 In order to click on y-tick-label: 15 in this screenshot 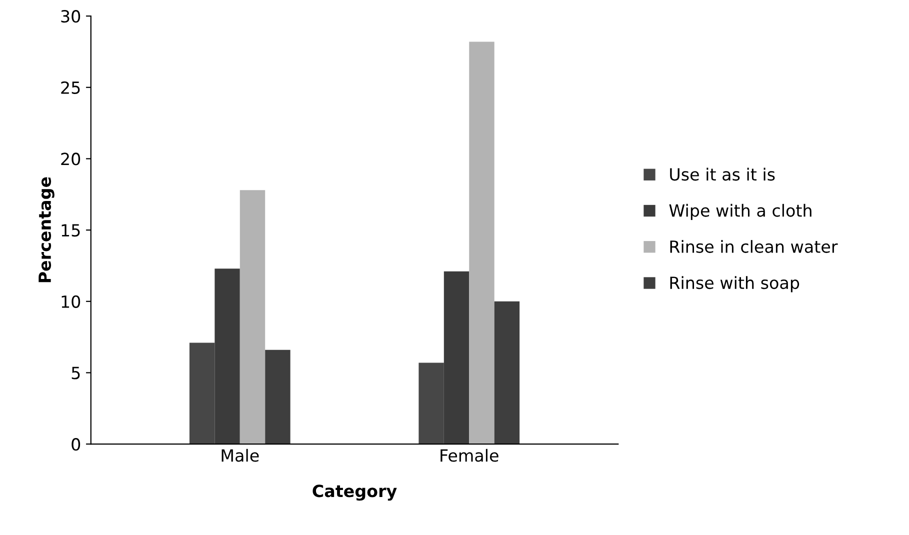, I will do `click(71, 230)`.